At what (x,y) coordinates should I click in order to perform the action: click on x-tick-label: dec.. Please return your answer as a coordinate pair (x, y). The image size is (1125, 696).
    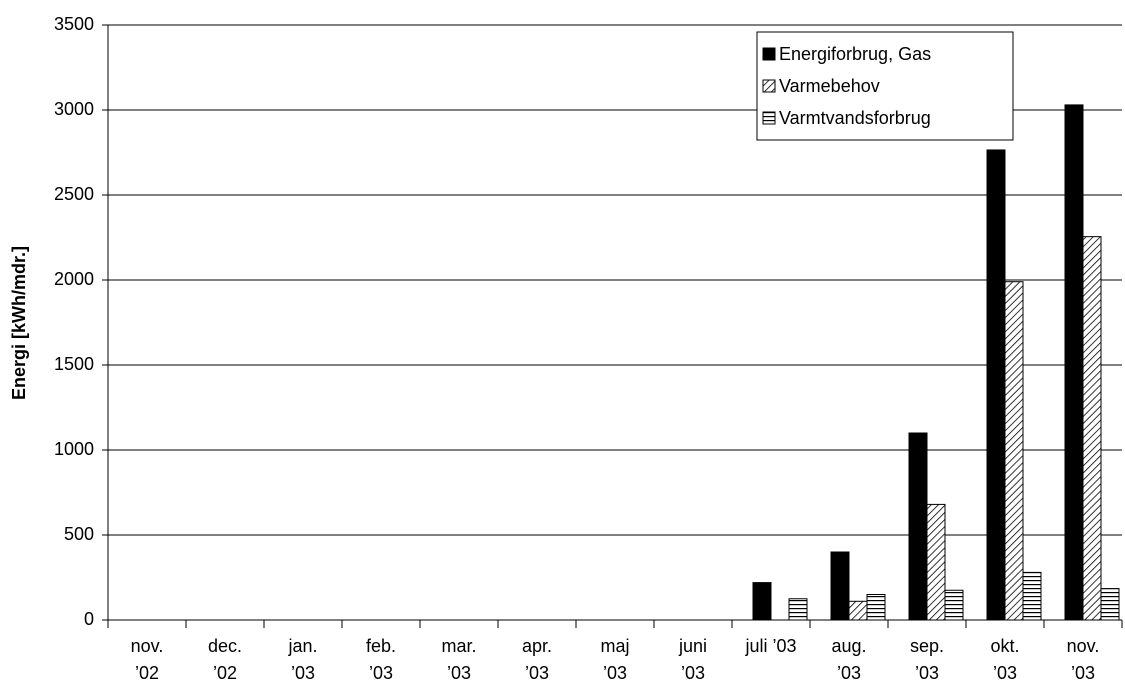
    Looking at the image, I should click on (225, 646).